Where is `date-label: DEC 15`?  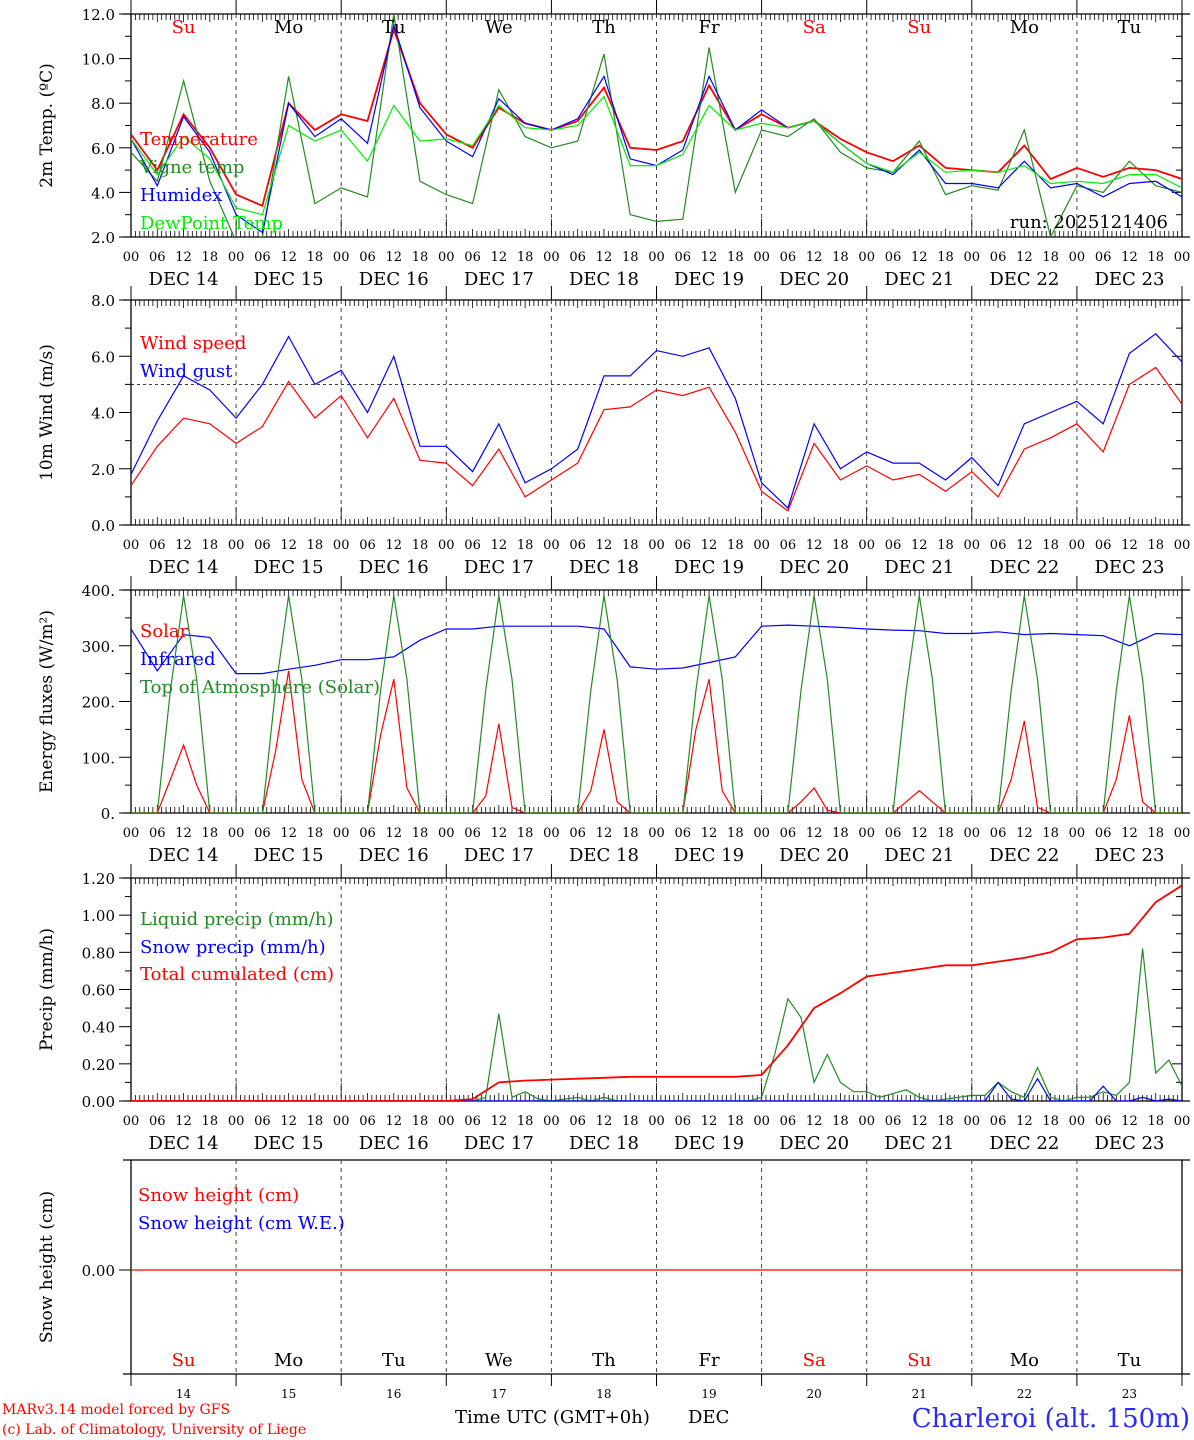
date-label: DEC 15 is located at coordinates (289, 567).